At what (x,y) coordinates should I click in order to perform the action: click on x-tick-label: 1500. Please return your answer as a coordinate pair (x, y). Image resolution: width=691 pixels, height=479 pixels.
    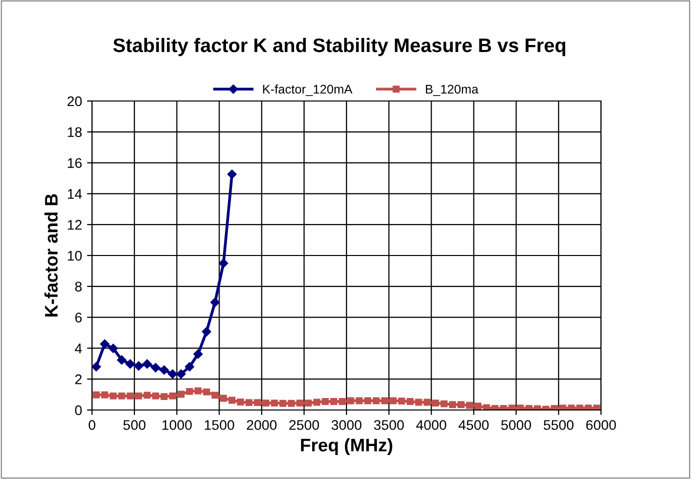
    Looking at the image, I should click on (219, 425).